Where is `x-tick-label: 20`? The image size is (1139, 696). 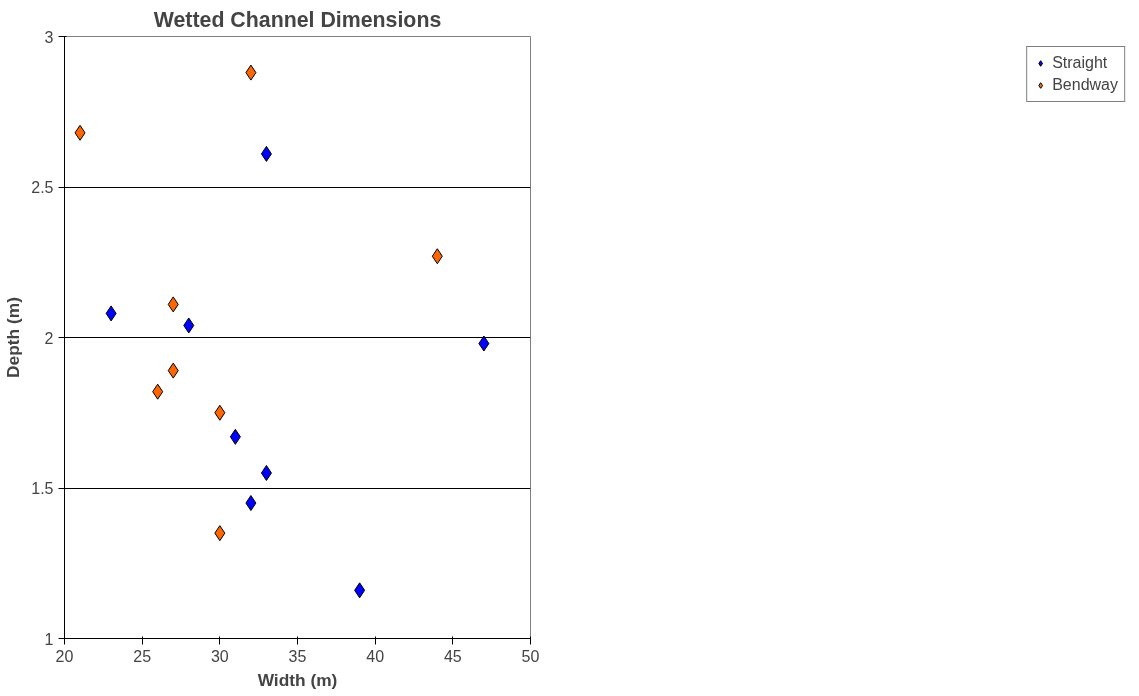
x-tick-label: 20 is located at coordinates (64, 656).